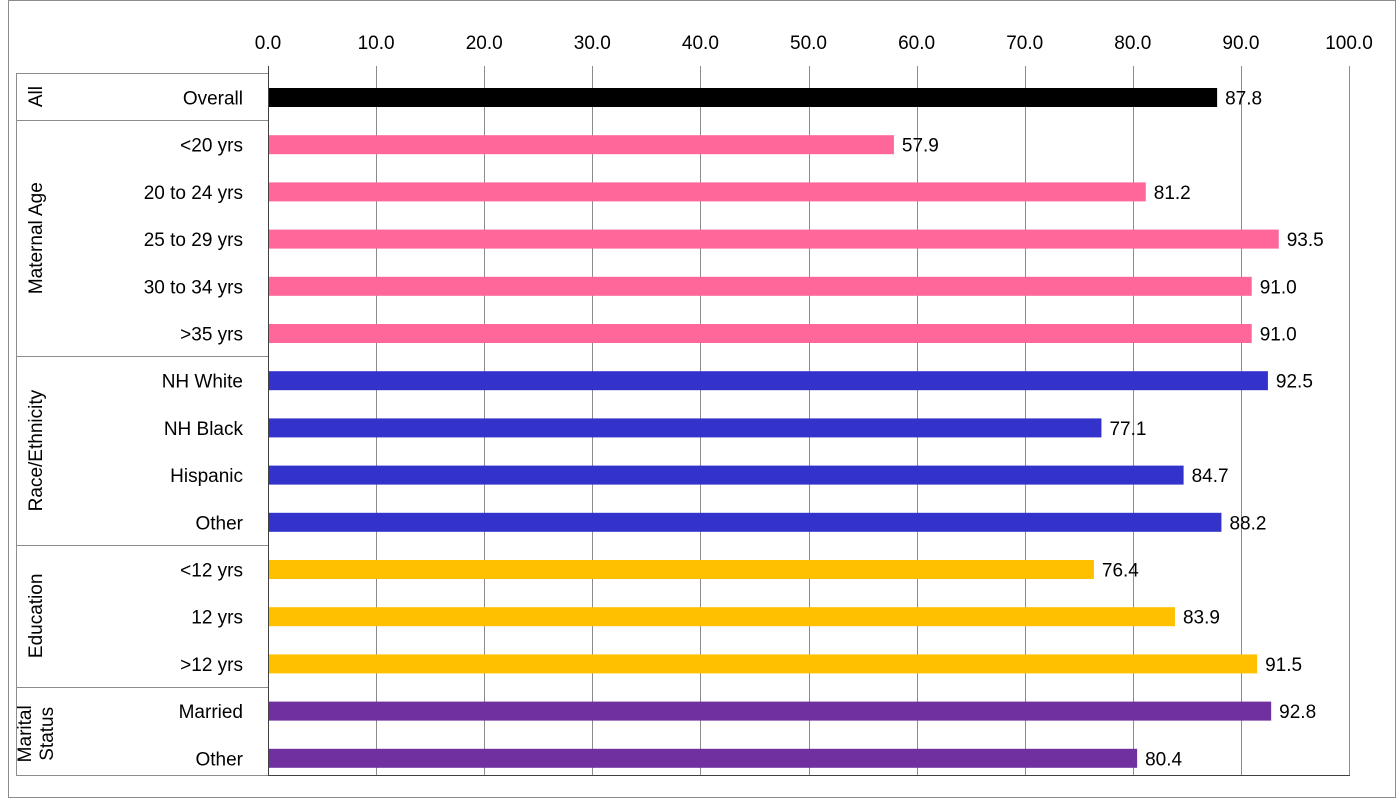 The height and width of the screenshot is (804, 1397). I want to click on group-label: Race/Ethnicity, so click(36, 450).